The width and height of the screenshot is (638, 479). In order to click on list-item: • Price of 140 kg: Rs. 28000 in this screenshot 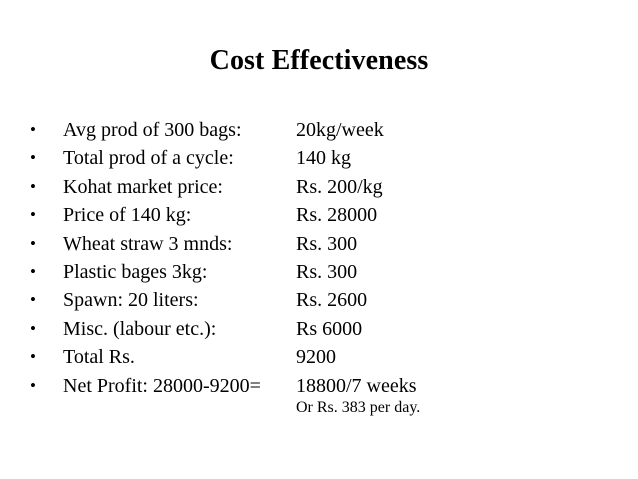, I will do `click(319, 215)`.